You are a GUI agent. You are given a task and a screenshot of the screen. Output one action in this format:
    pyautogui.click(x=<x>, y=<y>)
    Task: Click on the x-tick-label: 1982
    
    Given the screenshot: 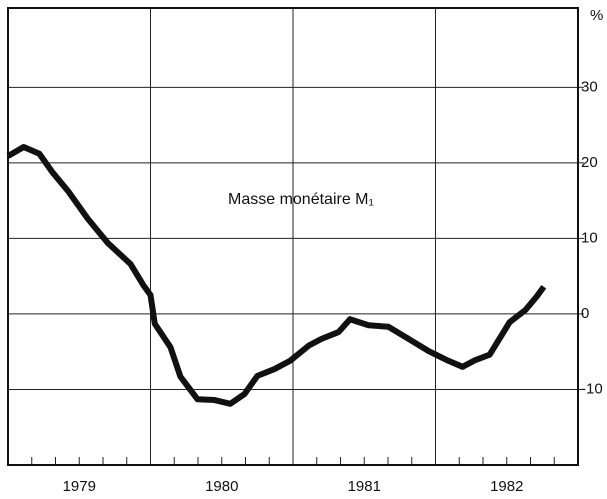 What is the action you would take?
    pyautogui.click(x=506, y=486)
    